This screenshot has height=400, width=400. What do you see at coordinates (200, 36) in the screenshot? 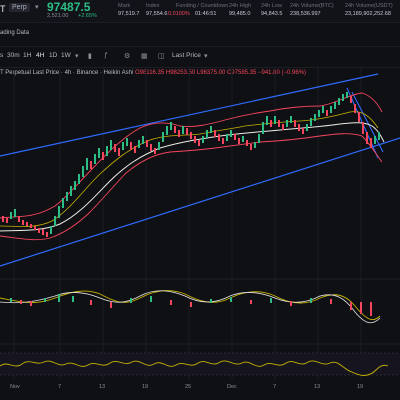
I see `section-header: ading Data` at bounding box center [200, 36].